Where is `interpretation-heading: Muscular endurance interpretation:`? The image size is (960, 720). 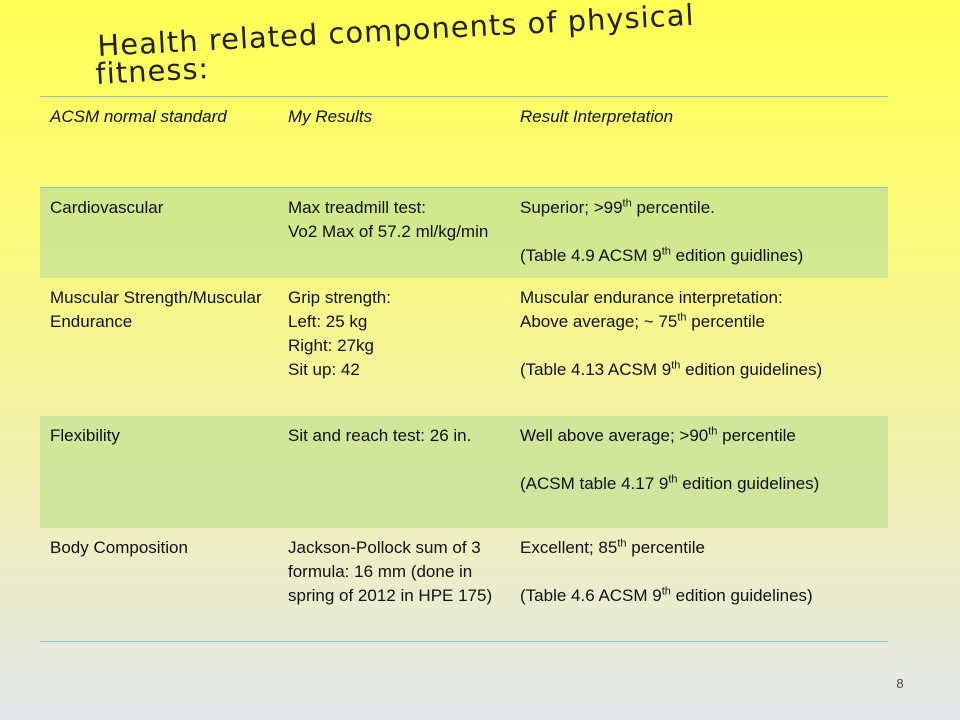
interpretation-heading: Muscular endurance interpretation: is located at coordinates (651, 297).